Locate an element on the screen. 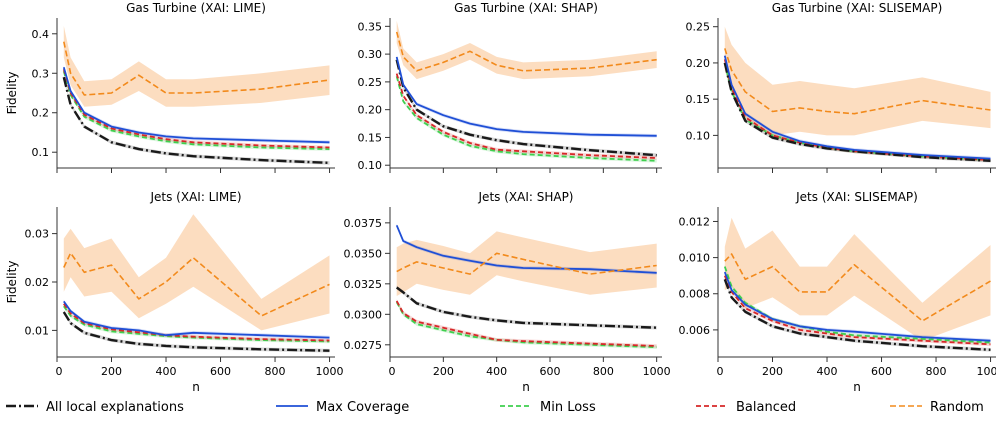  y-tick-label: 0.010 is located at coordinates (695, 258).